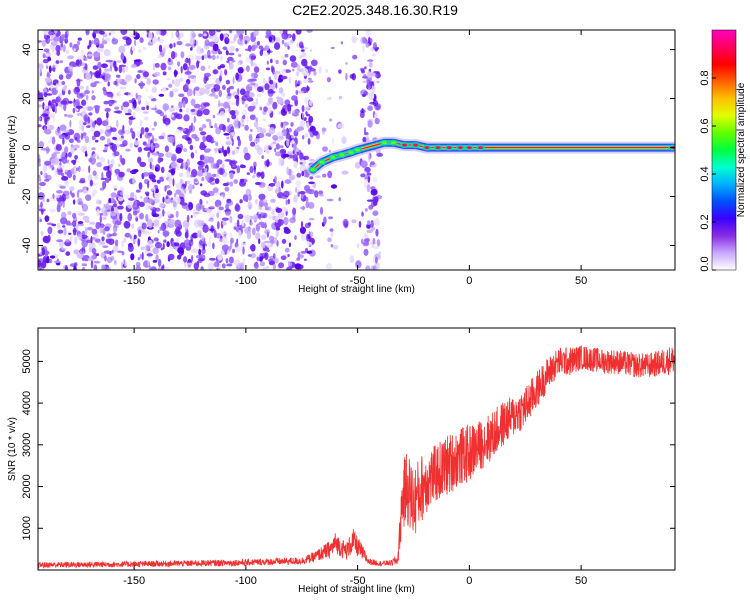 This screenshot has height=600, width=750. I want to click on ridge-point-core, so click(342, 155).